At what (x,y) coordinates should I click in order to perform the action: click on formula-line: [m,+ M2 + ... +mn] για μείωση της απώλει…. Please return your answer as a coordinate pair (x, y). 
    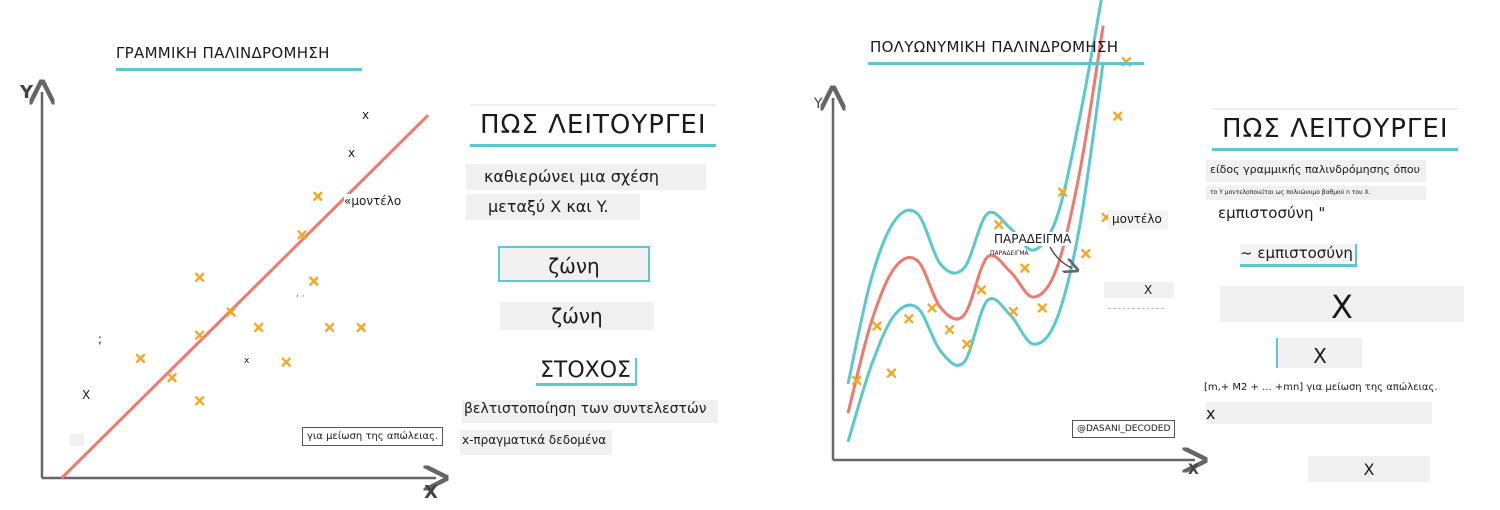
    Looking at the image, I should click on (1321, 387).